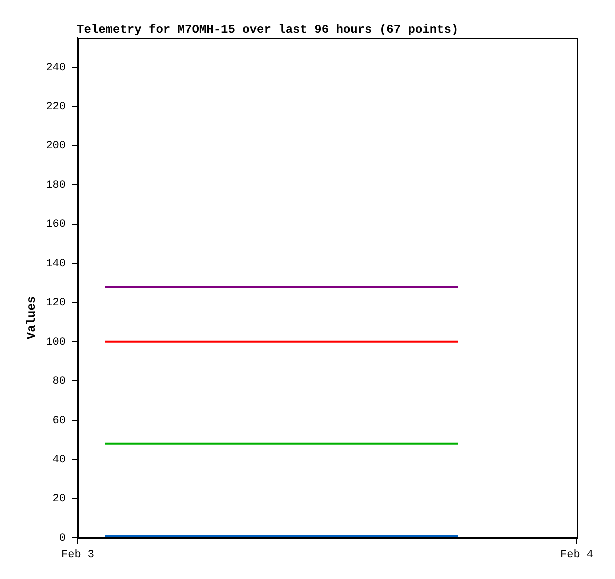  I want to click on y-tick-label: 200, so click(56, 146).